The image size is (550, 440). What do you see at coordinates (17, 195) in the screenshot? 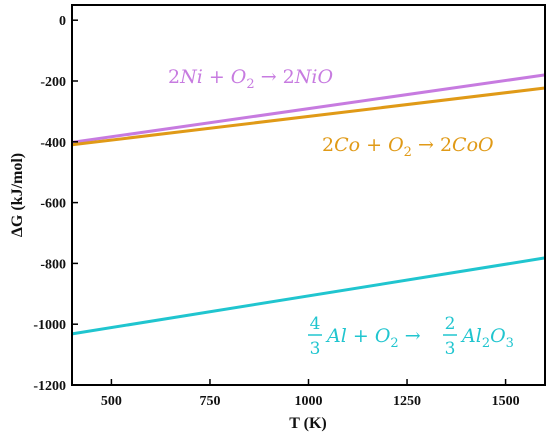
I see `y-axis-title: ΔG (kJ/mol)` at bounding box center [17, 195].